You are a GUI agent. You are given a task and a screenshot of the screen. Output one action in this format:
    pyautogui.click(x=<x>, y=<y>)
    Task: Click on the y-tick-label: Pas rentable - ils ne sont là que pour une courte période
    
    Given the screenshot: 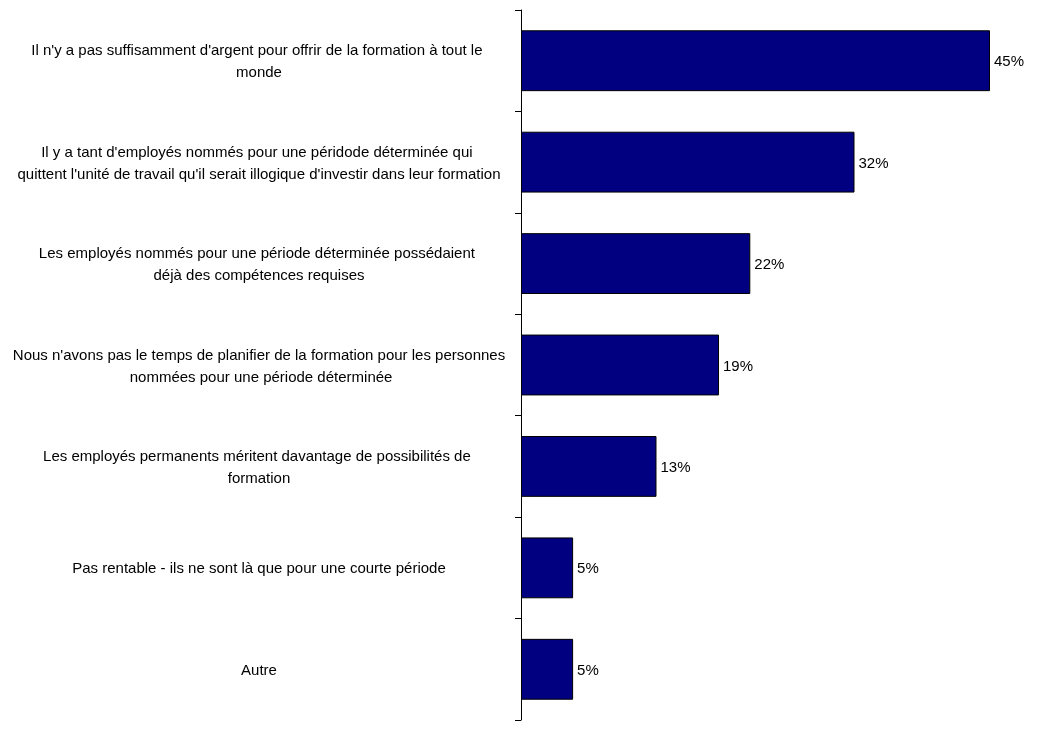 What is the action you would take?
    pyautogui.click(x=259, y=568)
    